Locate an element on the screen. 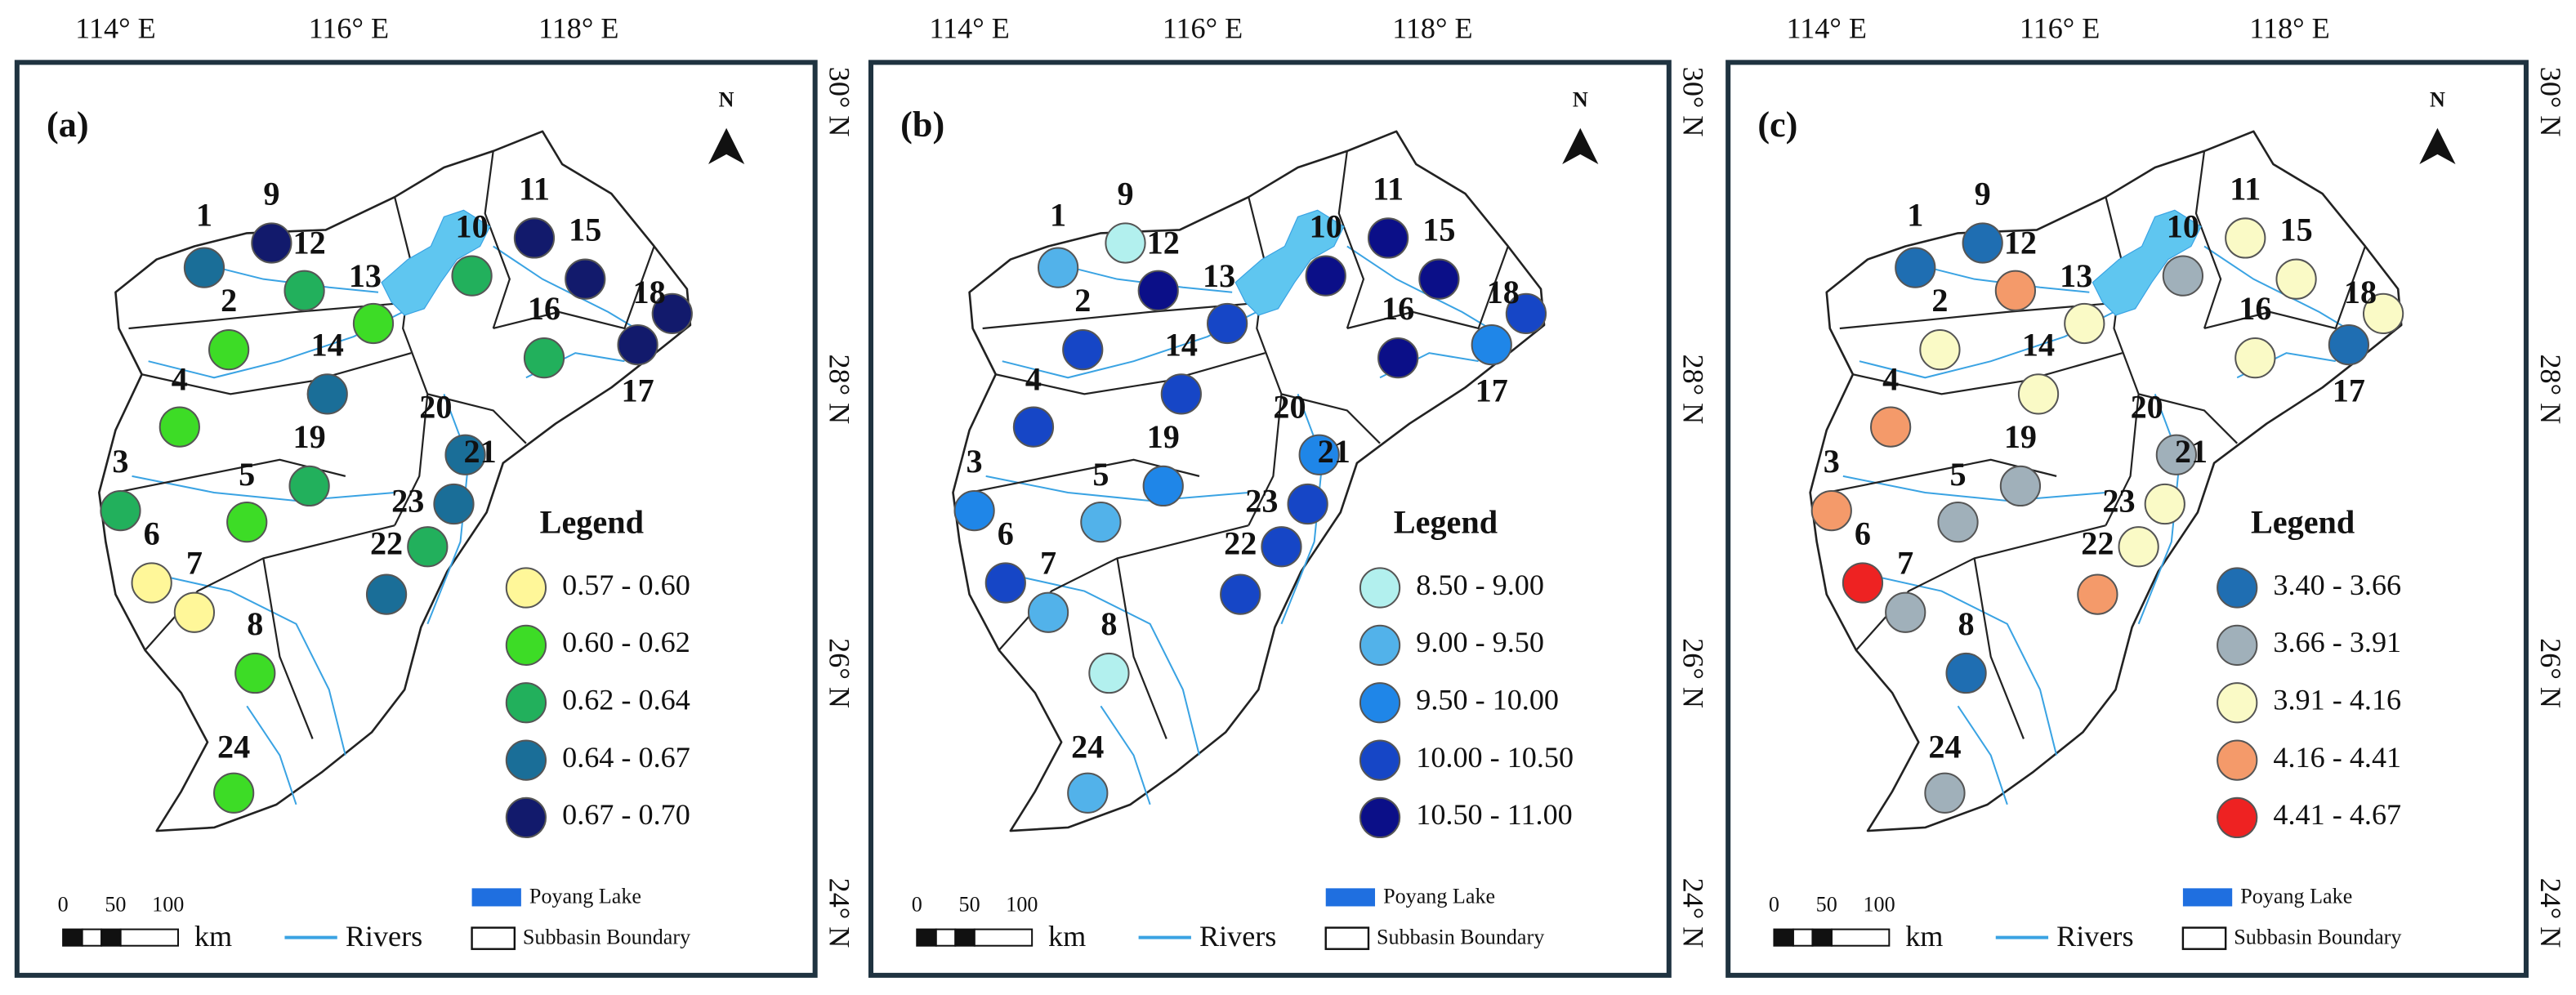 The width and height of the screenshot is (2576, 995). station-label: 9 is located at coordinates (271, 193).